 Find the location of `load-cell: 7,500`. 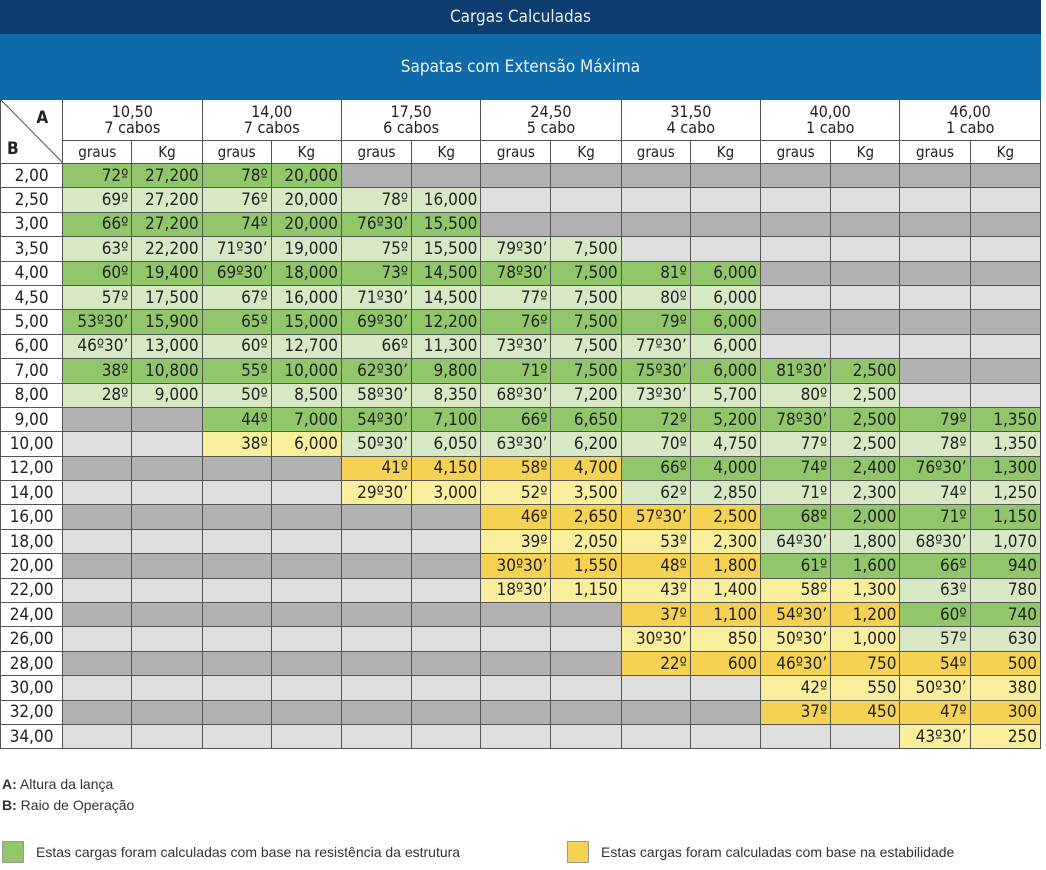

load-cell: 7,500 is located at coordinates (586, 346).